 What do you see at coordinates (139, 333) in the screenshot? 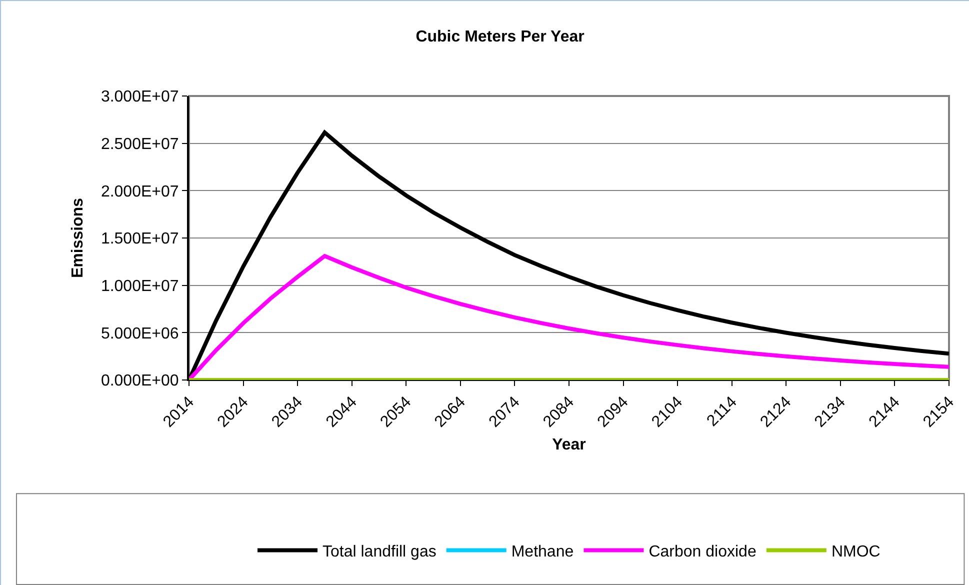
I see `y-tick-label: 5.000E+06` at bounding box center [139, 333].